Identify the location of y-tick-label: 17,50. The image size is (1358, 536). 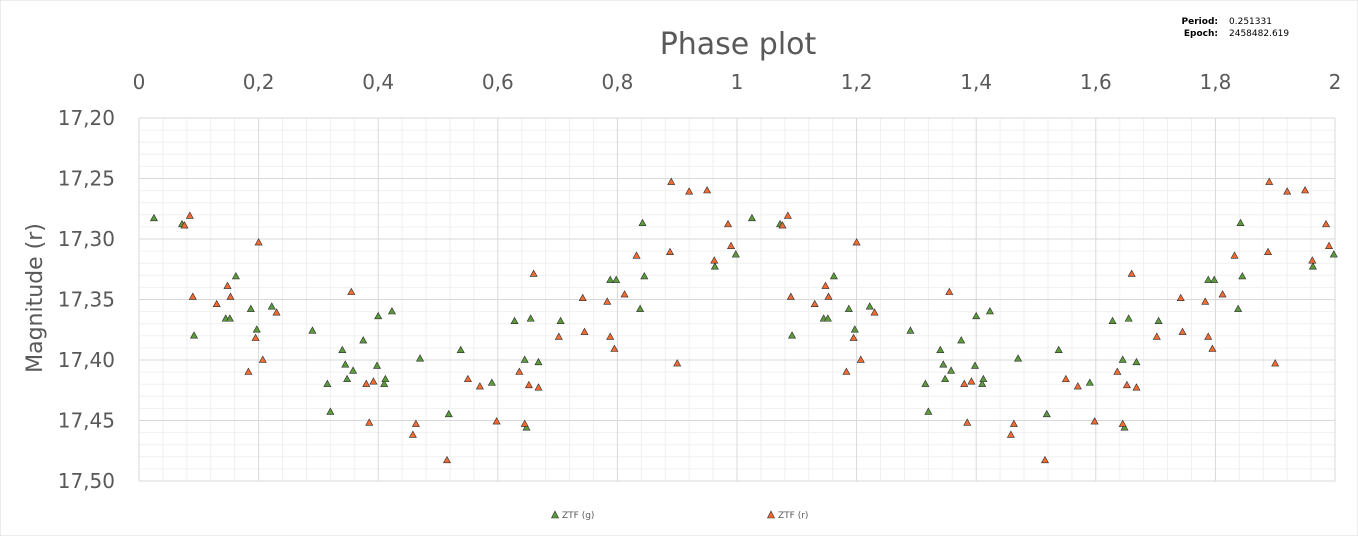
(86, 481).